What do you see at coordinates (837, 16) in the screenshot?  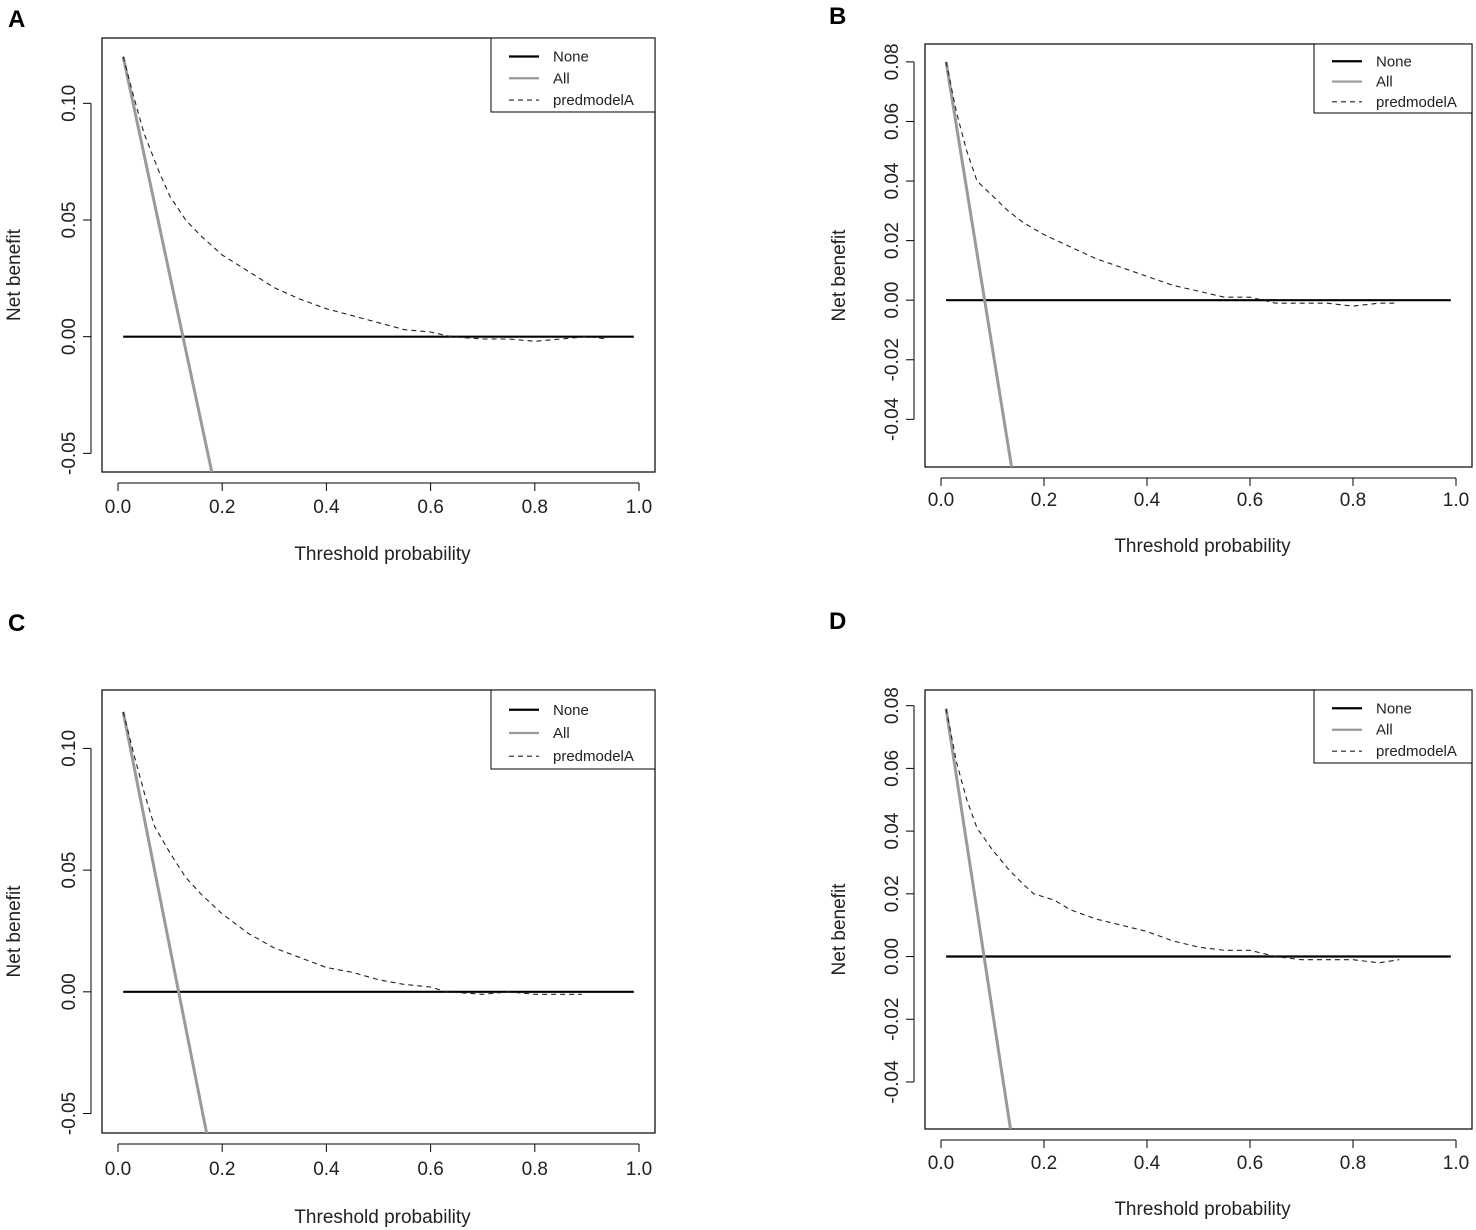 I see `panel-letter: B` at bounding box center [837, 16].